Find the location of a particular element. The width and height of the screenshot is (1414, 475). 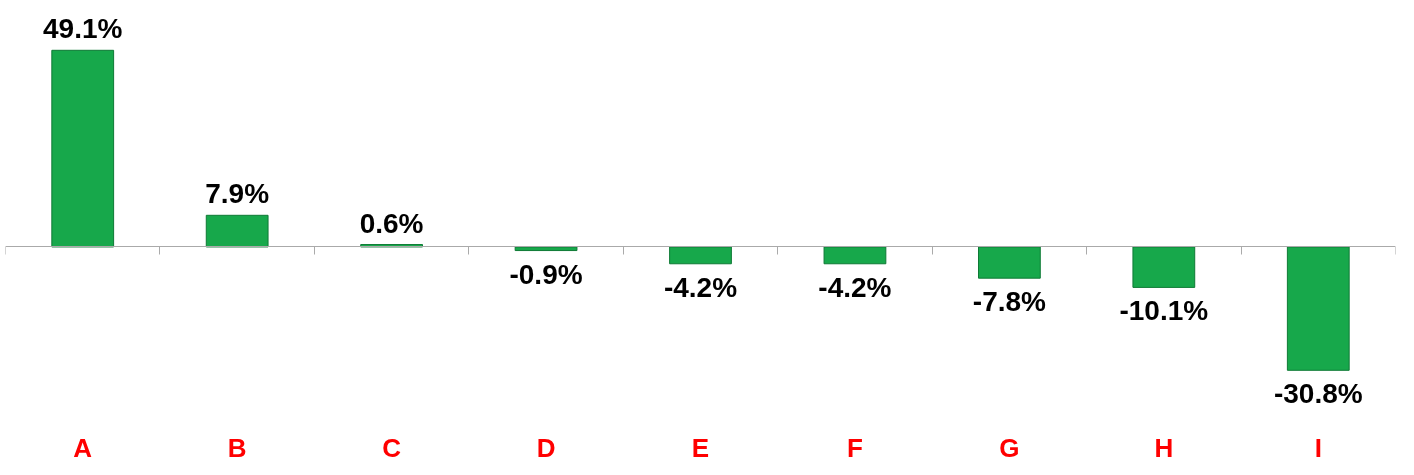

data-label: -30.8% is located at coordinates (1318, 394).